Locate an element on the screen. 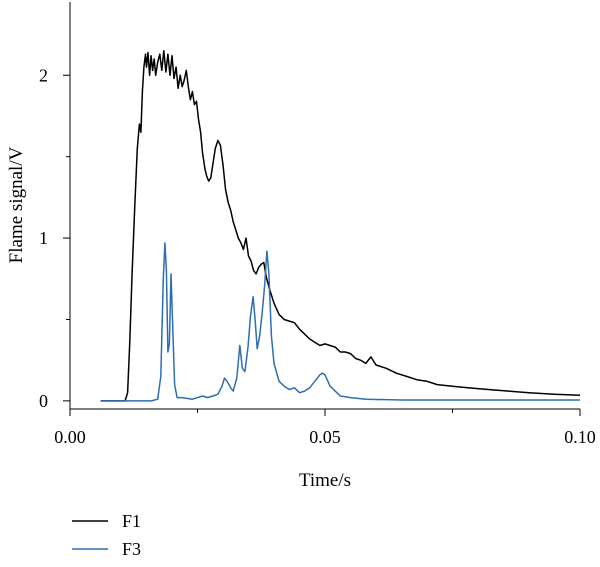 This screenshot has width=600, height=567. x-tick-label: 0.05 is located at coordinates (325, 437).